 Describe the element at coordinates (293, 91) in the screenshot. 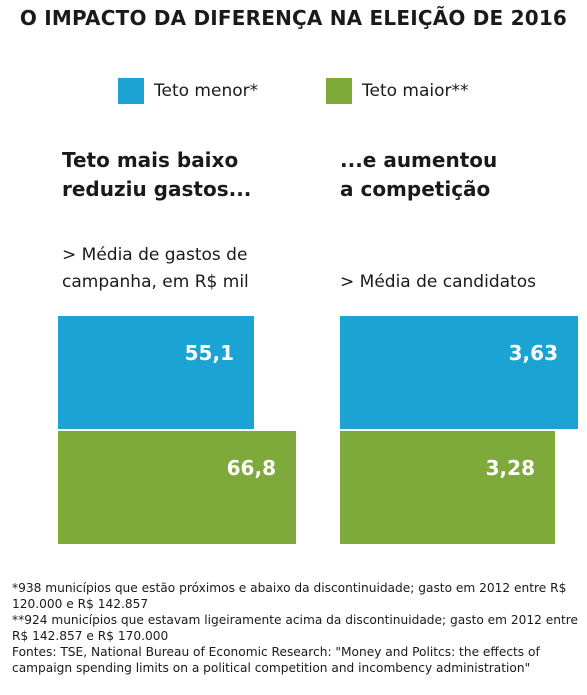

I see `legend: Teto menor* Teto maior**` at that location.